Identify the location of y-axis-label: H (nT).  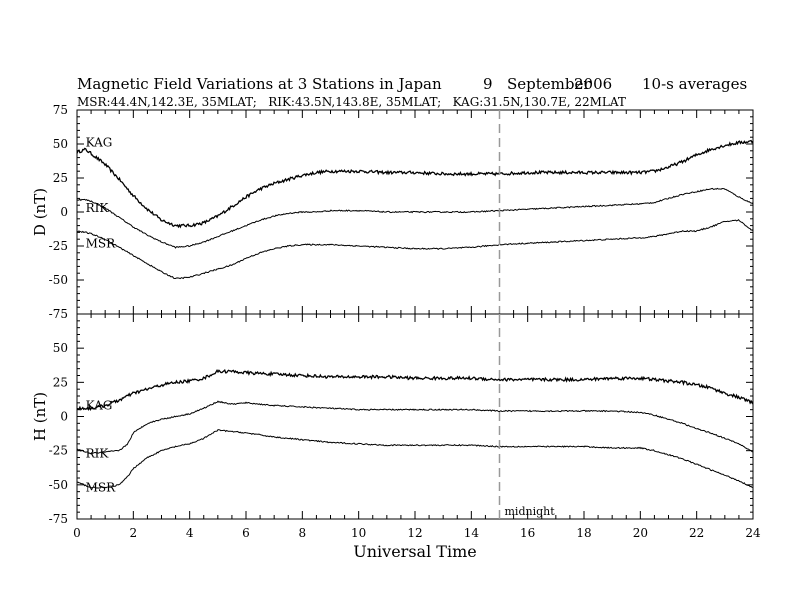
(40, 416).